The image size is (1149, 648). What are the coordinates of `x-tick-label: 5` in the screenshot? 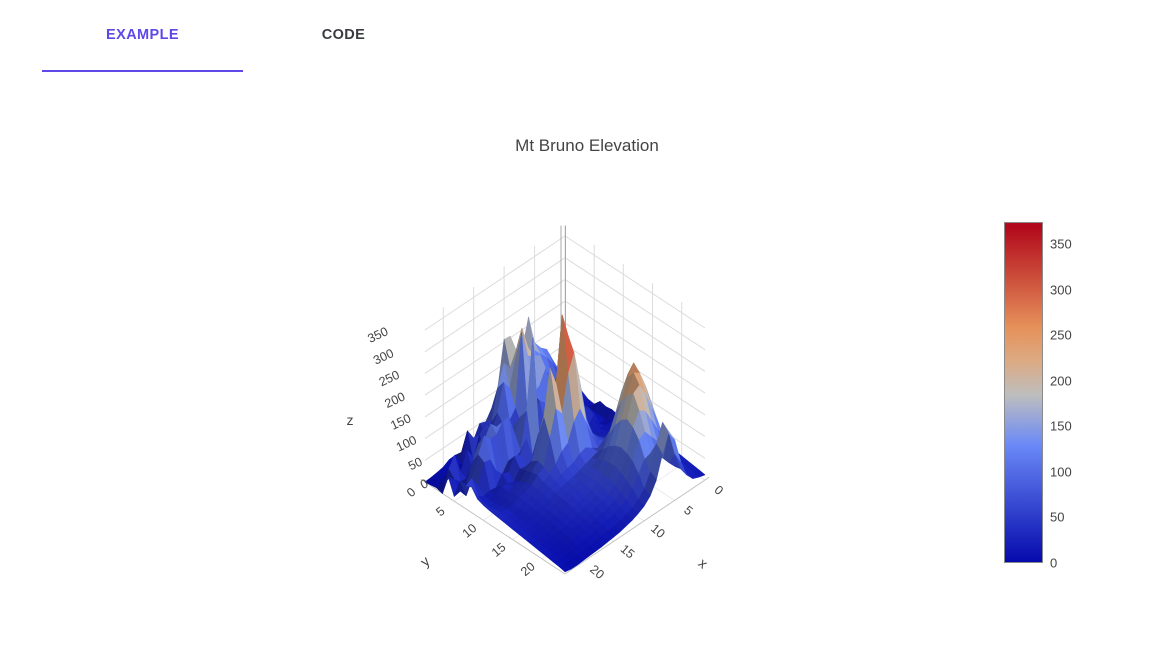 It's located at (688, 510).